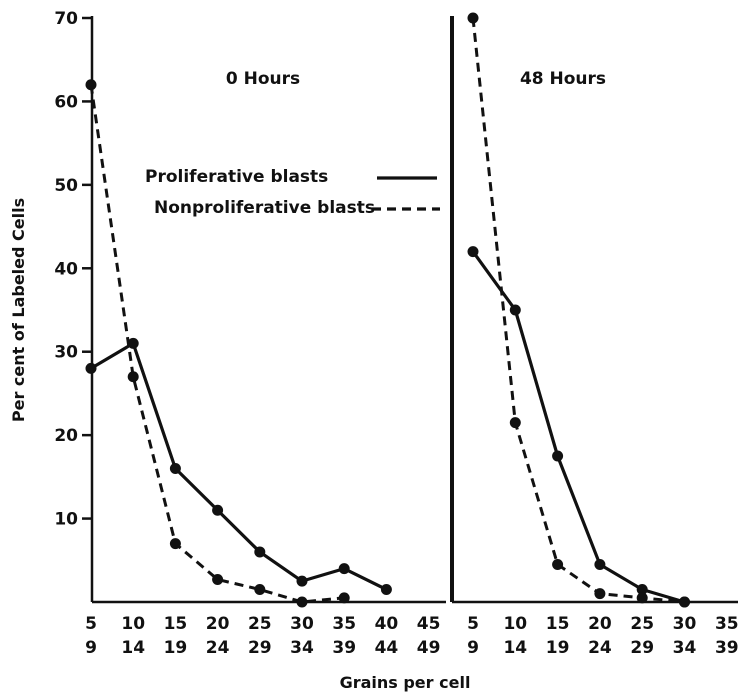 The image size is (741, 696). What do you see at coordinates (387, 648) in the screenshot?
I see `x-tick-label-bottom: 44` at bounding box center [387, 648].